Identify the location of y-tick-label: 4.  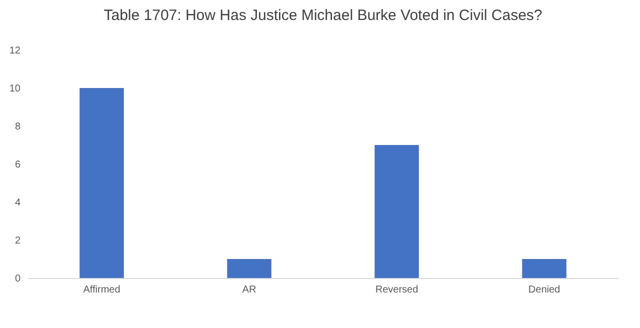
(17, 203).